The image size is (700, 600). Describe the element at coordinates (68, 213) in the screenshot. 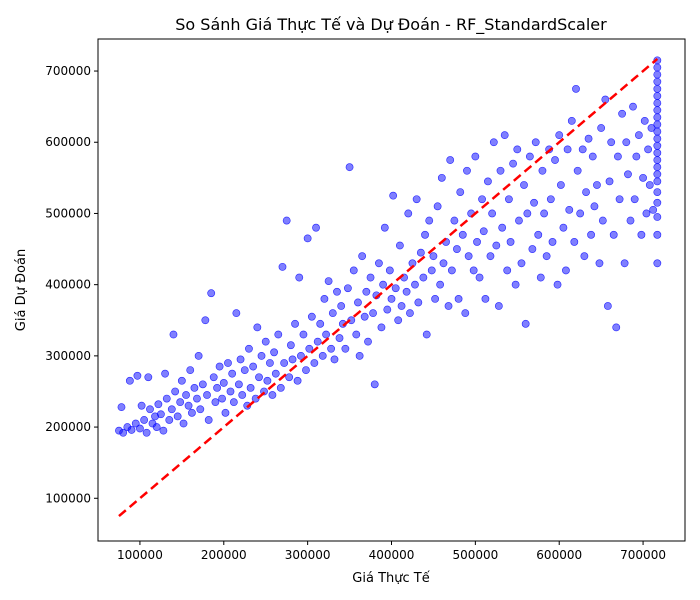

I see `y-tick-label: 500000` at that location.